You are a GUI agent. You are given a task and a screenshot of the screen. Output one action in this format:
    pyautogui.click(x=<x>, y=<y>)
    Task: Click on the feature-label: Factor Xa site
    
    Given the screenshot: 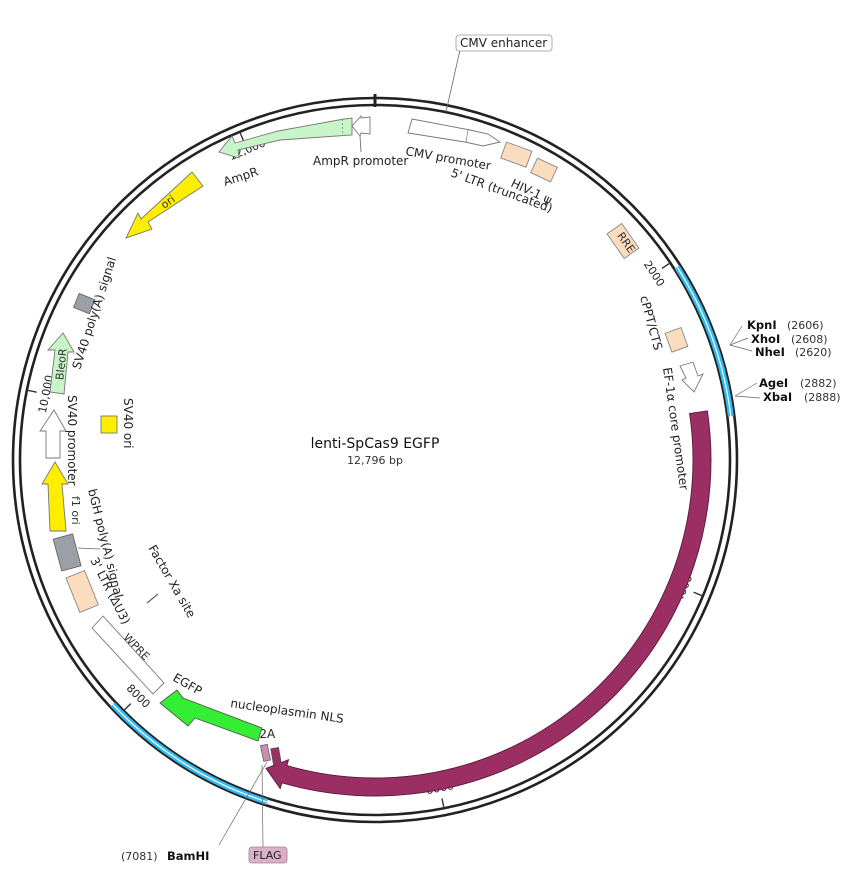 What is the action you would take?
    pyautogui.click(x=171, y=582)
    